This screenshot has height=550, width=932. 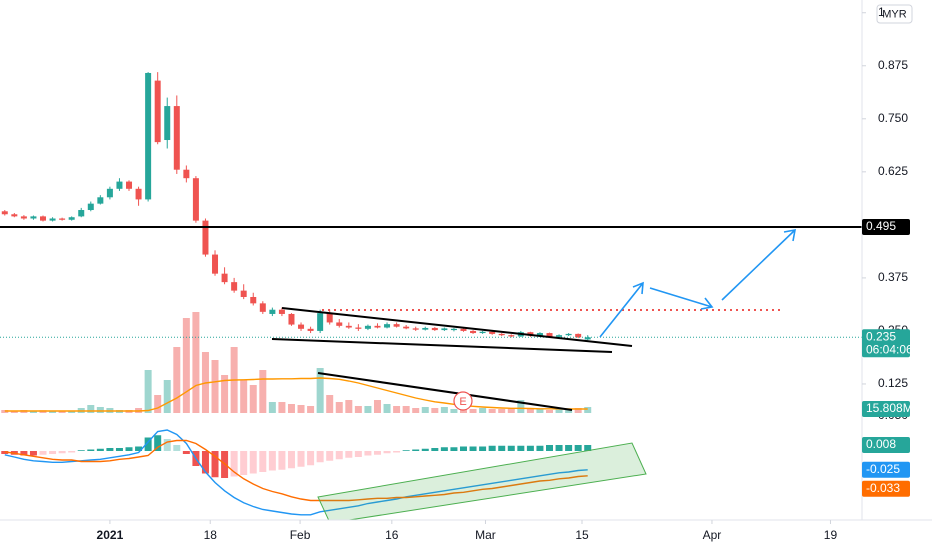 I want to click on earnings-icon, so click(x=463, y=401).